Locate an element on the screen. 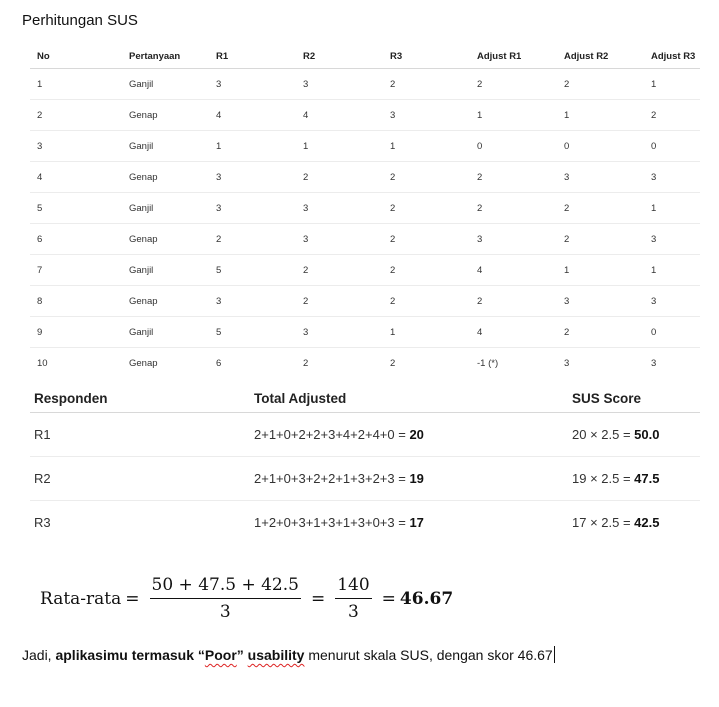  cell-no: 3 is located at coordinates (76, 146).